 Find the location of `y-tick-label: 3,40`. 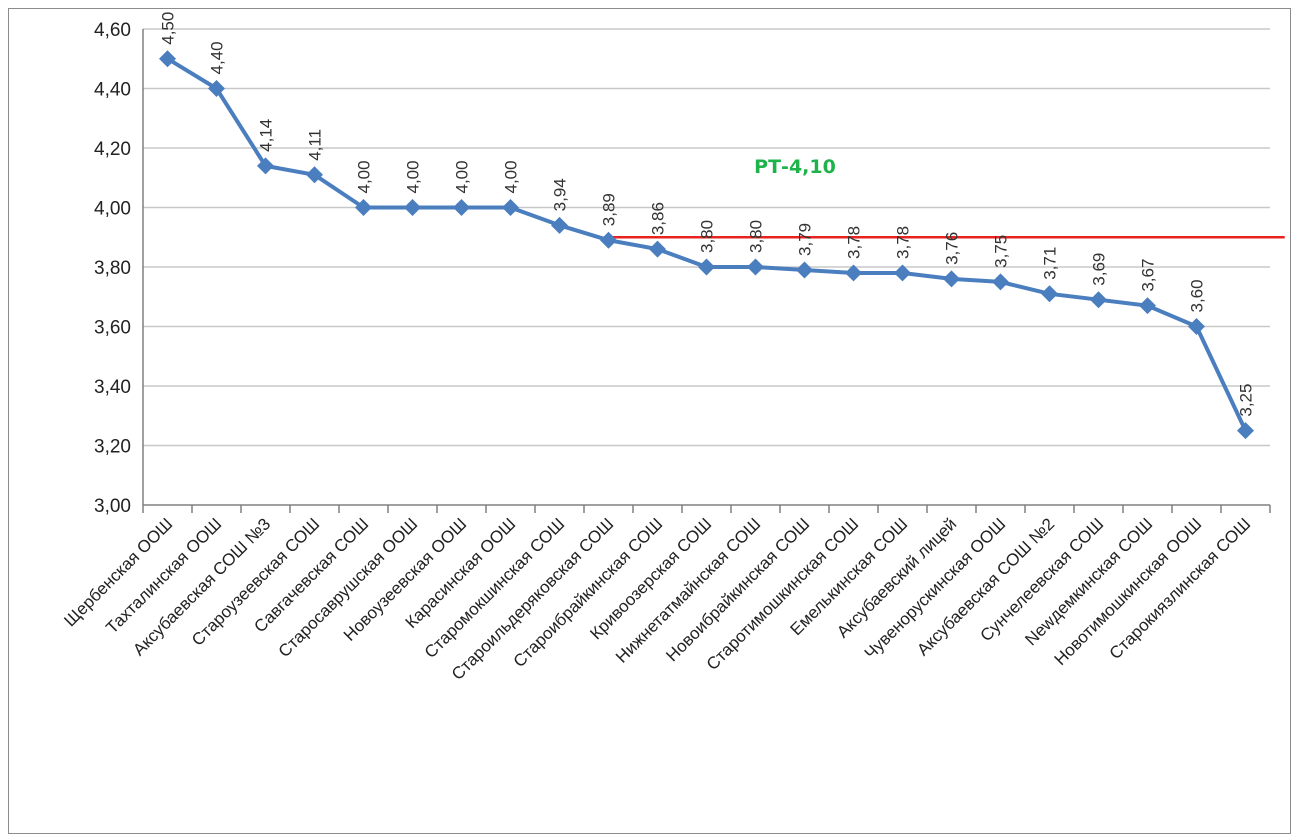

y-tick-label: 3,40 is located at coordinates (112, 387).